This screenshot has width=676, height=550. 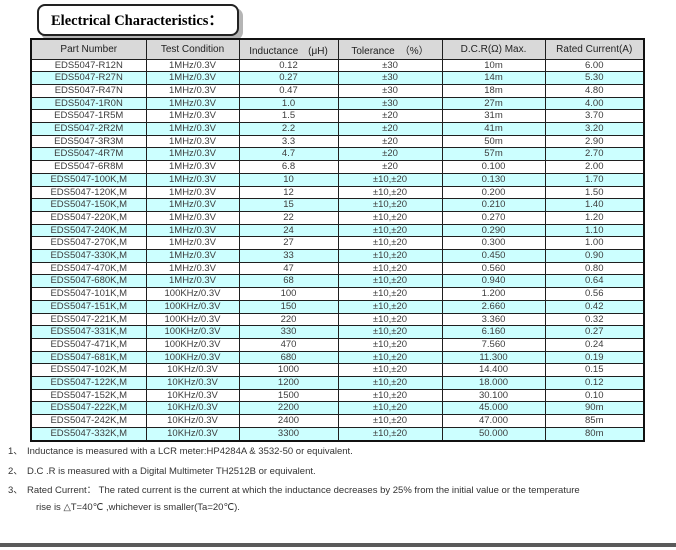 What do you see at coordinates (493, 154) in the screenshot?
I see `table-cell: 57m` at bounding box center [493, 154].